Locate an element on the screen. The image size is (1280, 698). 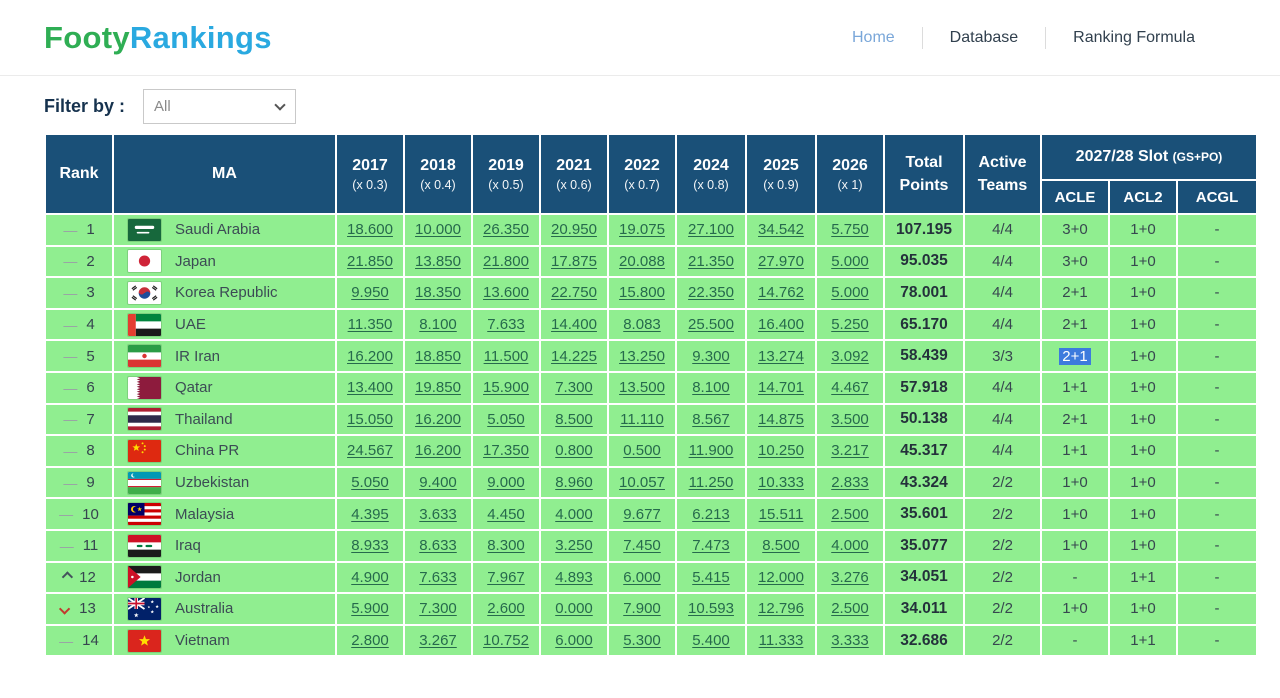
score-link: 13.600 is located at coordinates (506, 293).